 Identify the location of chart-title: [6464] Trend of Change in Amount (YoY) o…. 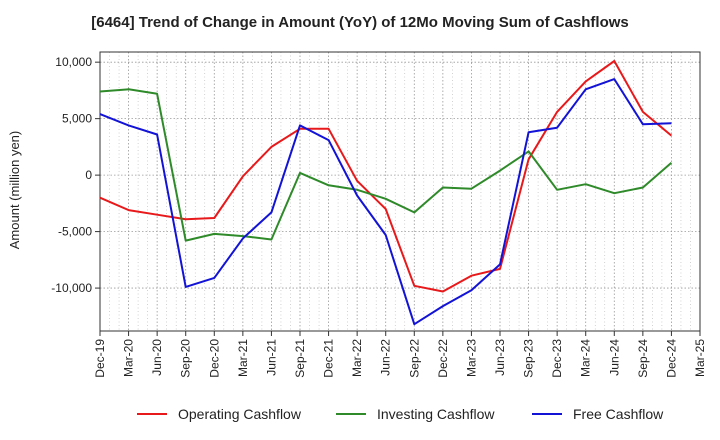
(360, 22).